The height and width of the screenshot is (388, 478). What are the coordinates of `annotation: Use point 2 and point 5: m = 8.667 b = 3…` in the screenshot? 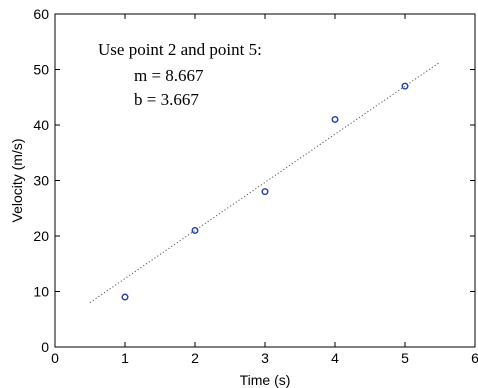 It's located at (180, 74).